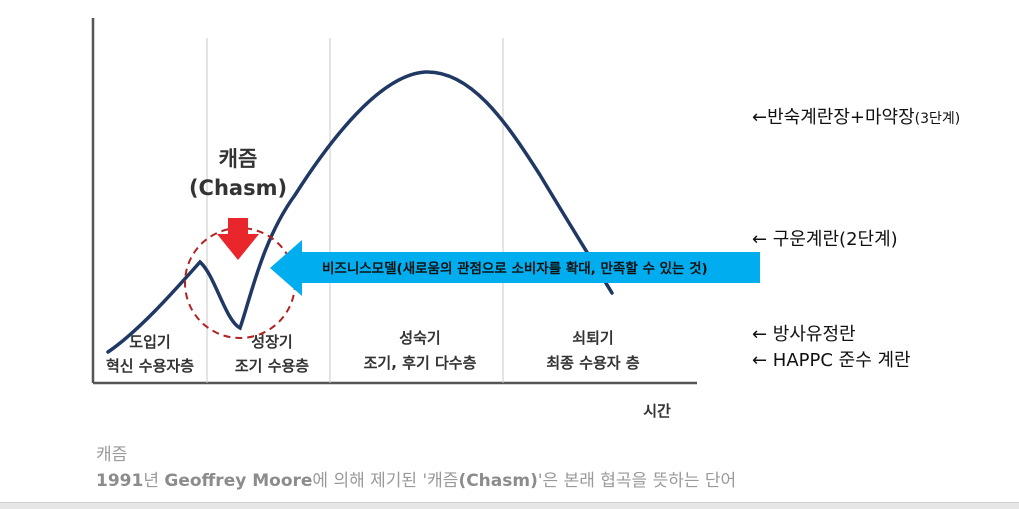 The width and height of the screenshot is (1019, 509). Describe the element at coordinates (149, 342) in the screenshot. I see `stage-1-name: 도입기` at that location.